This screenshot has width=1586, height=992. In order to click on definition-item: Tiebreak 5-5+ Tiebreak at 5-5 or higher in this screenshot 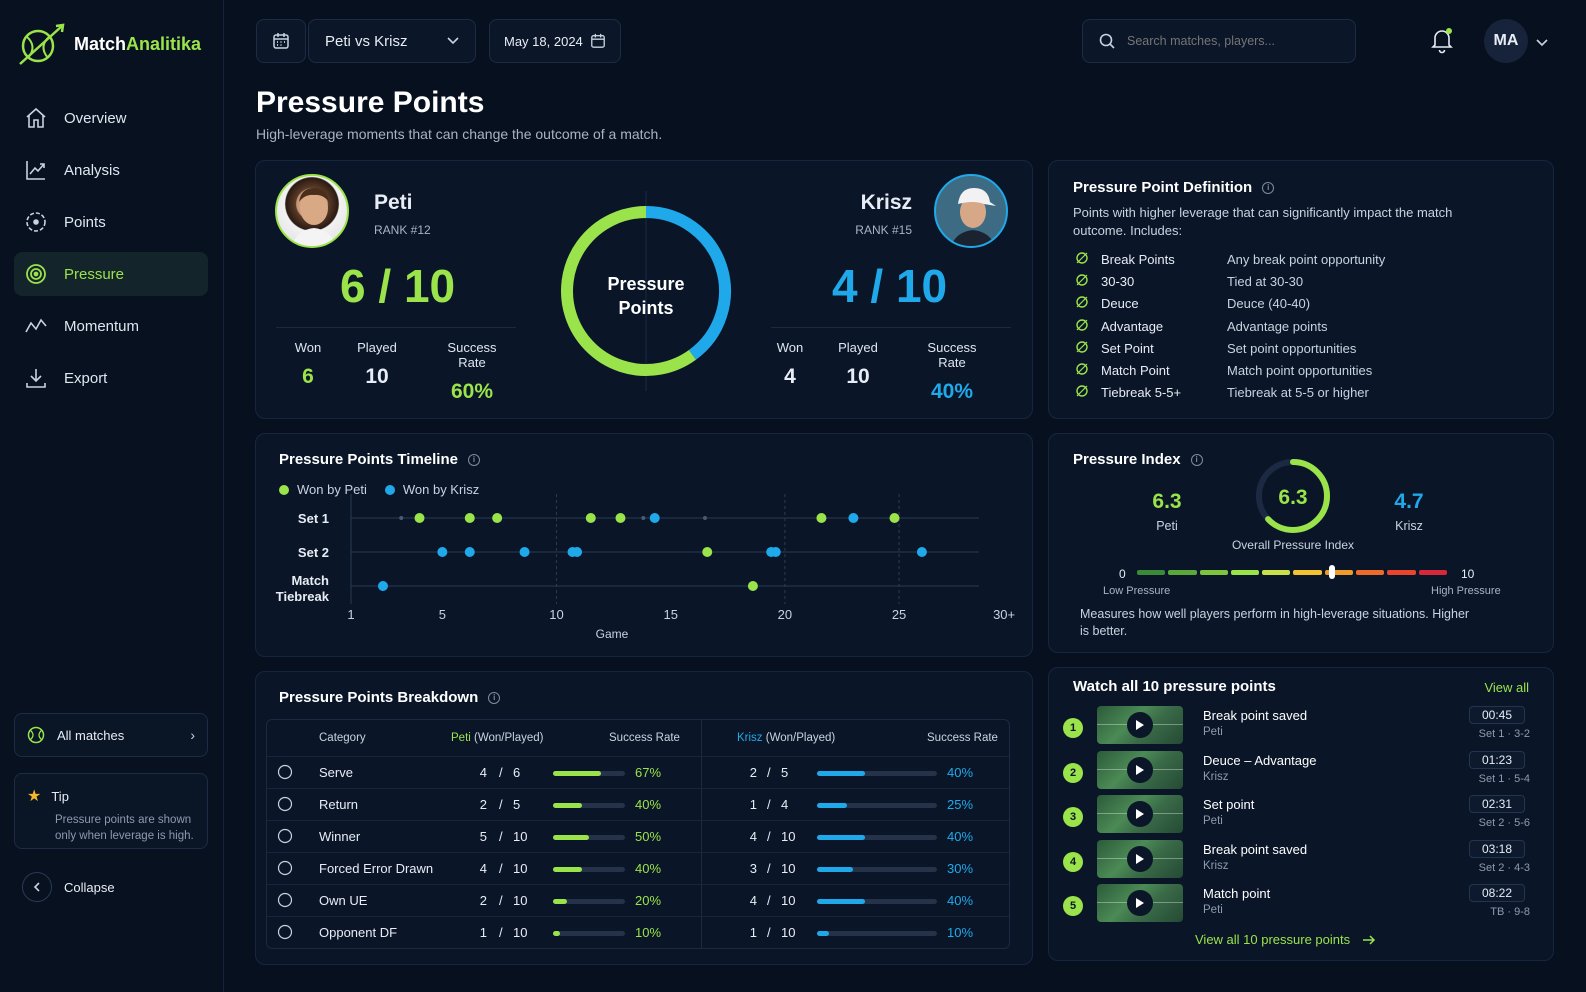, I will do `click(1301, 393)`.